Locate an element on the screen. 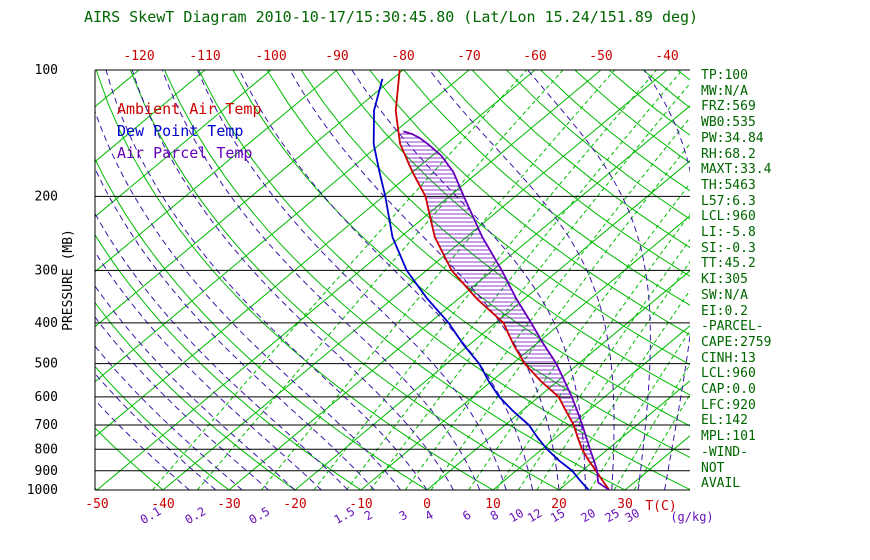  pressure-tick-label: 300 is located at coordinates (46, 270).